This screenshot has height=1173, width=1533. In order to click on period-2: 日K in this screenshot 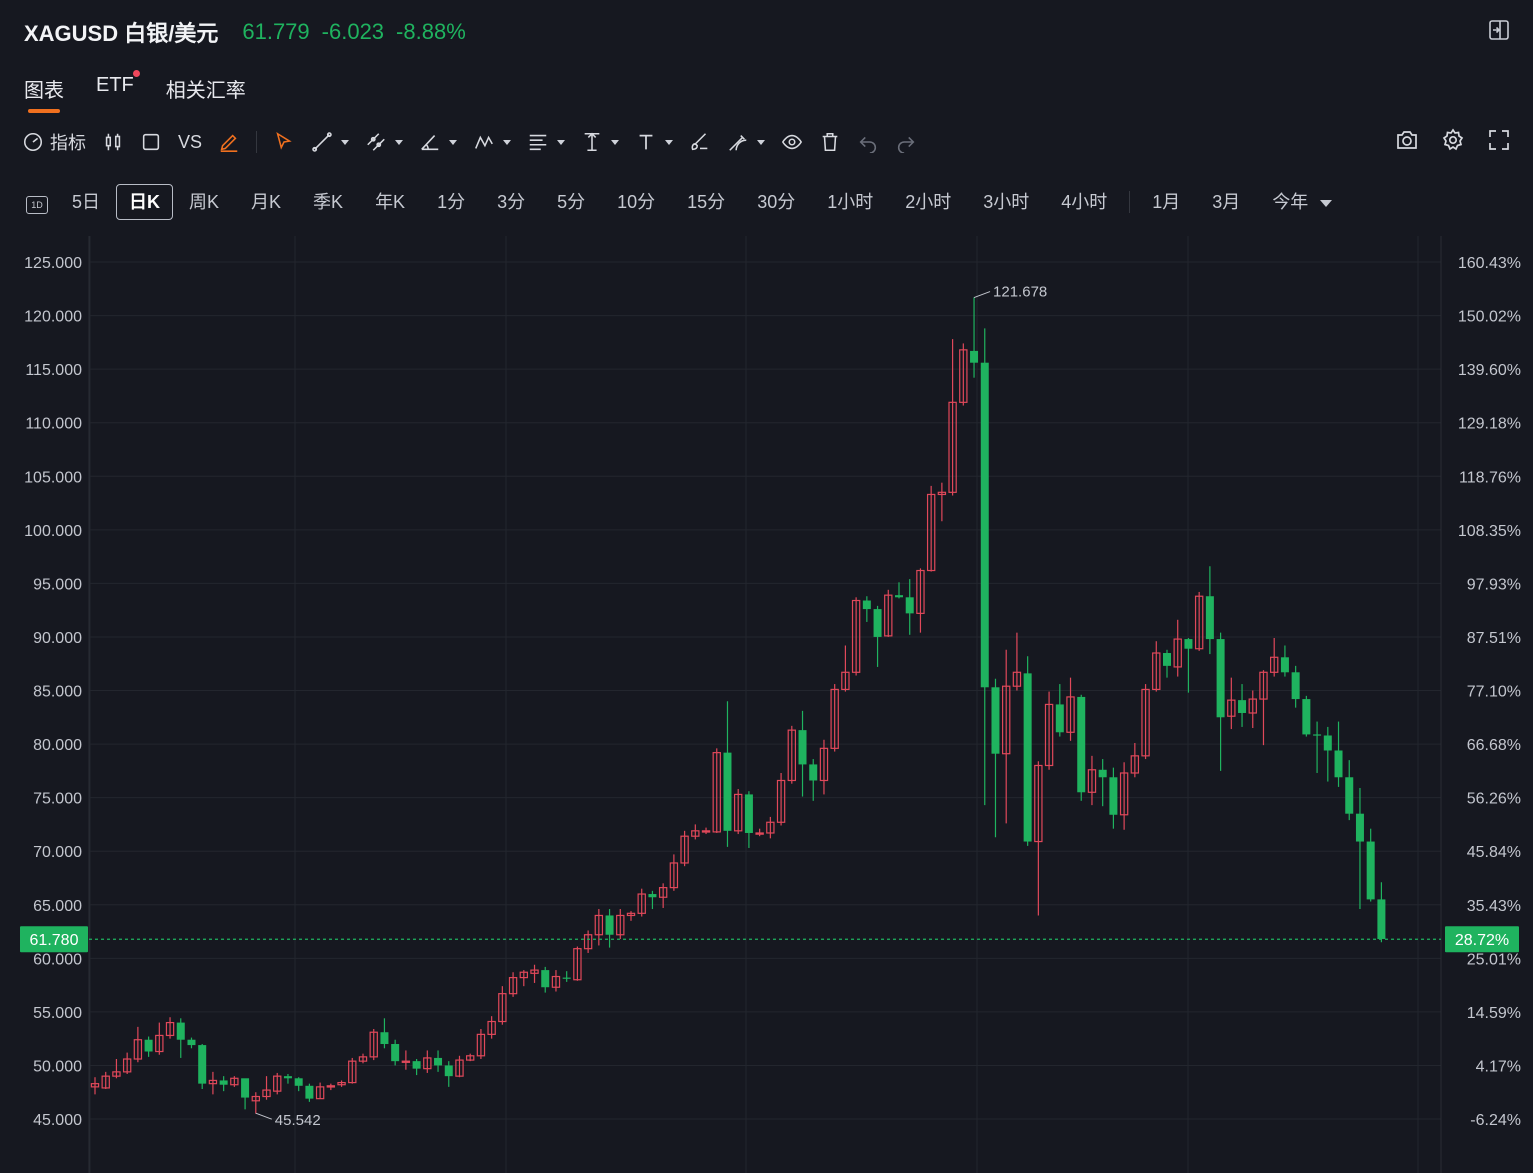, I will do `click(145, 202)`.